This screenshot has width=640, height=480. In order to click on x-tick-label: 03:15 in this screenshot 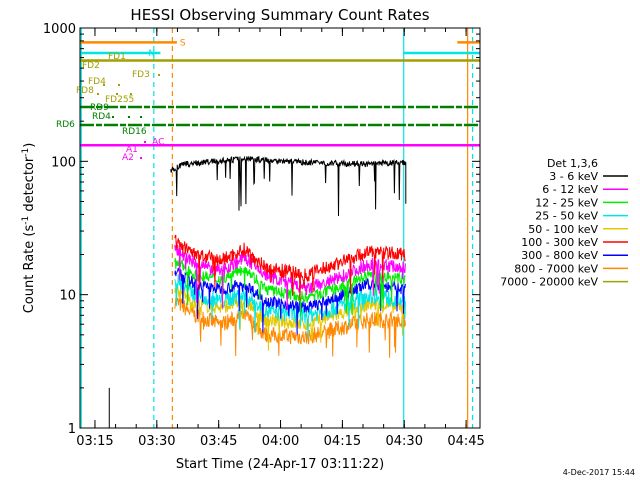, I will do `click(94, 441)`.